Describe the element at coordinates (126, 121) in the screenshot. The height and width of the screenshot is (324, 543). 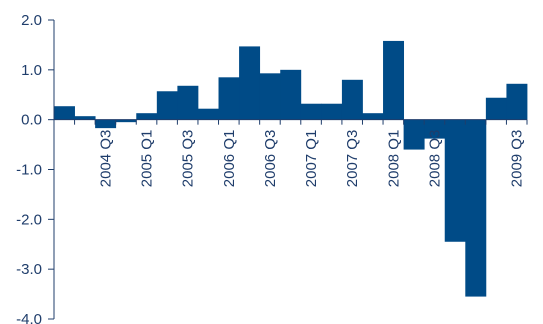
I see `bar-2004-q4` at that location.